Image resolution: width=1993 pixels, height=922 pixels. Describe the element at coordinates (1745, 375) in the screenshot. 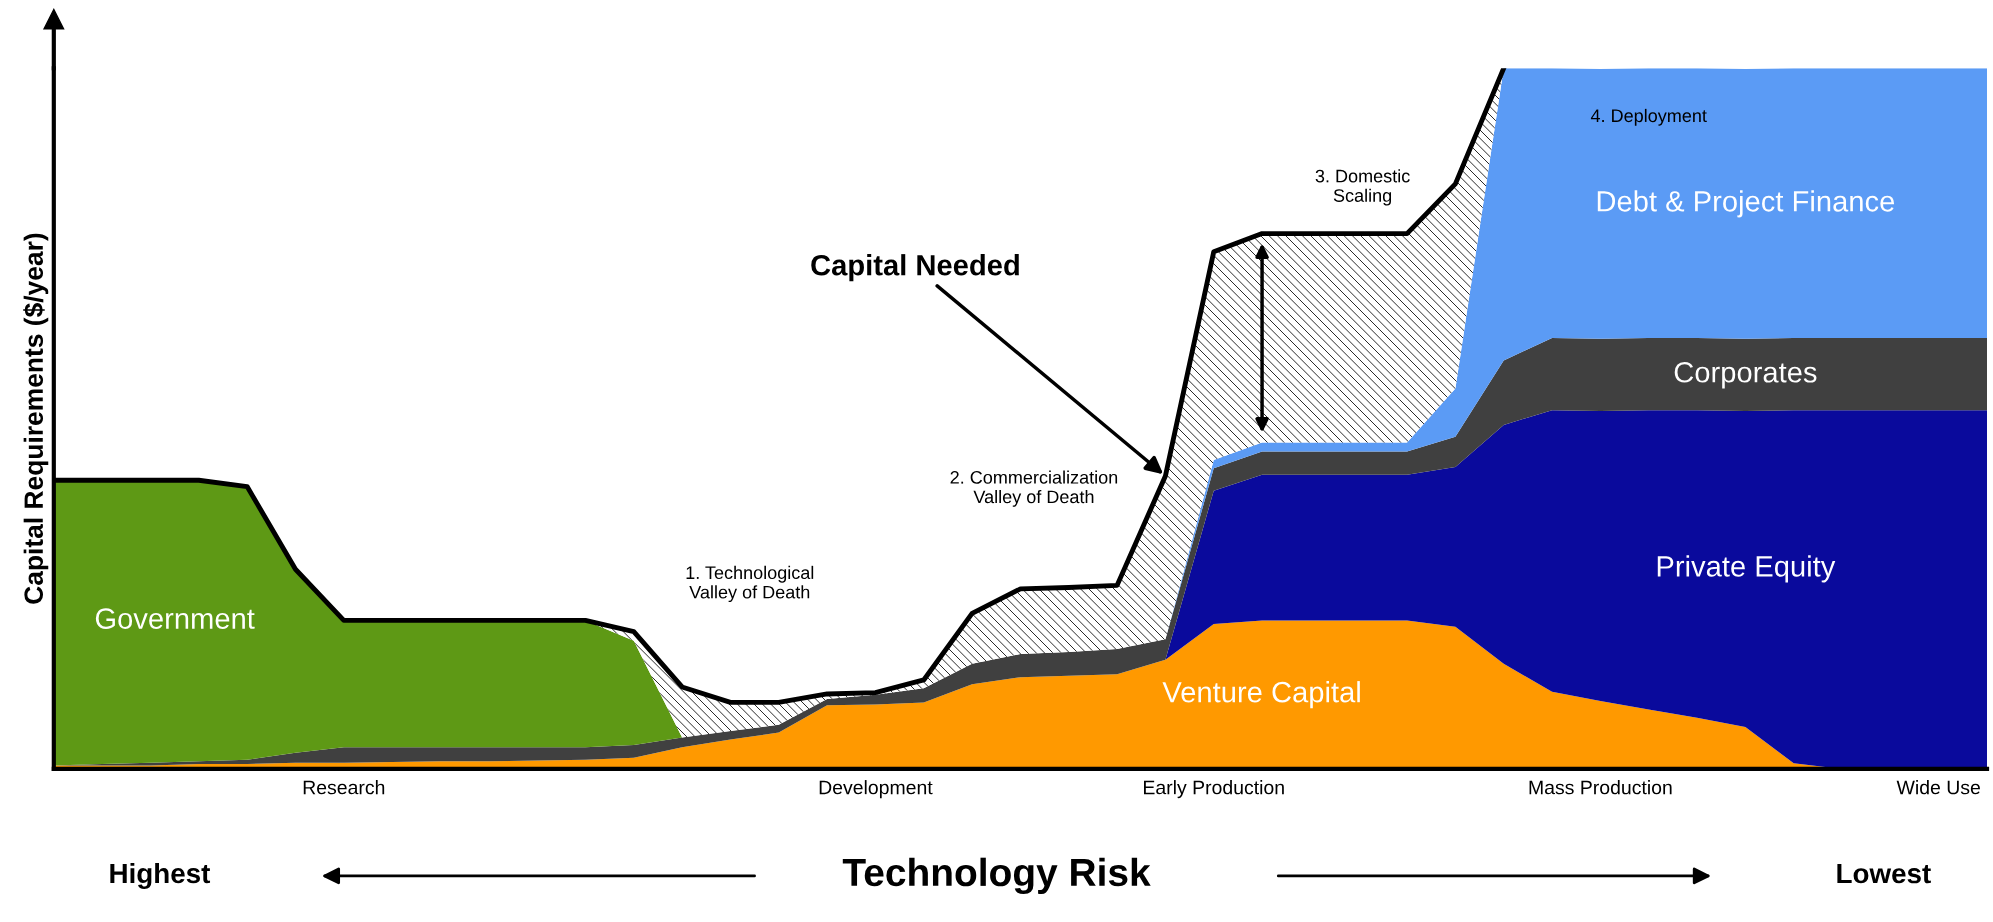

I see `series-label: Corporates` at that location.